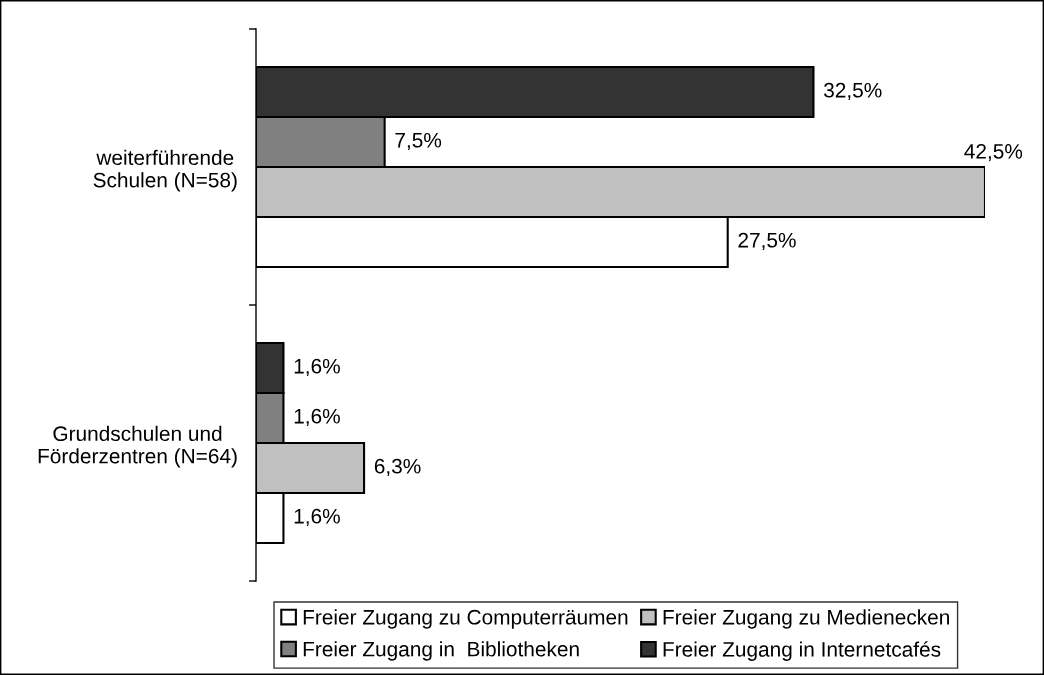  I want to click on y-tick-label: Grundschulen und Förderzentren (N=64), so click(137, 446).